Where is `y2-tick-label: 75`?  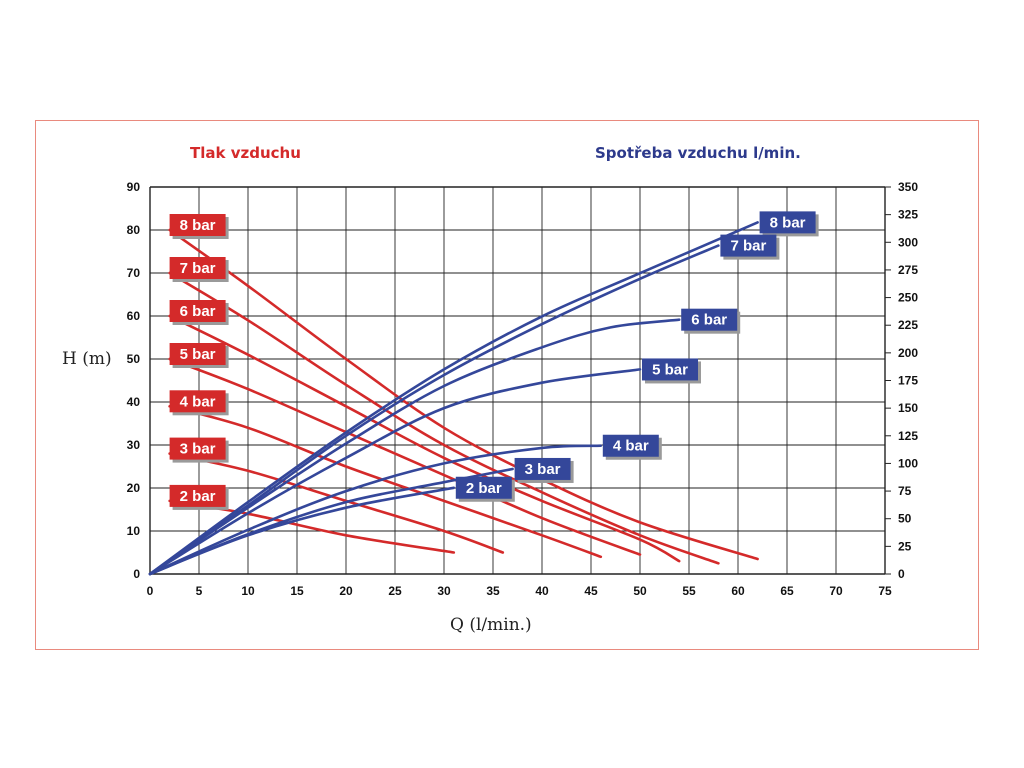 y2-tick-label: 75 is located at coordinates (905, 491).